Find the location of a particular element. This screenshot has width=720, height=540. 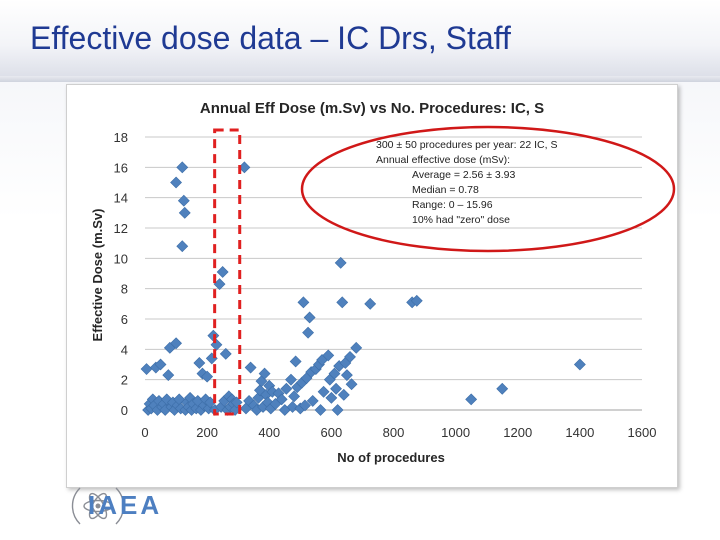

x-tick-labels: 0 200 400 600 800 1000 1200 1400 1600 is located at coordinates (398, 432).